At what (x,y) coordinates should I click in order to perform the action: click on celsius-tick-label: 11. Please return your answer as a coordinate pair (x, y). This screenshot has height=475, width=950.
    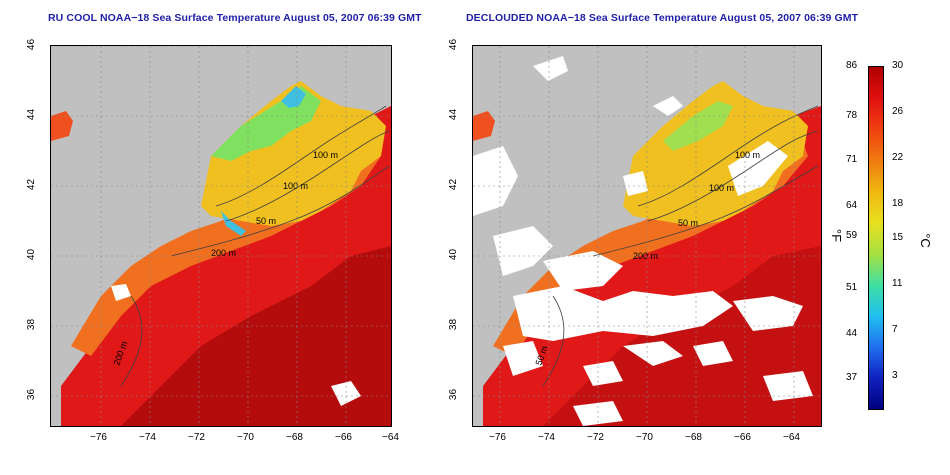
    Looking at the image, I should click on (897, 283).